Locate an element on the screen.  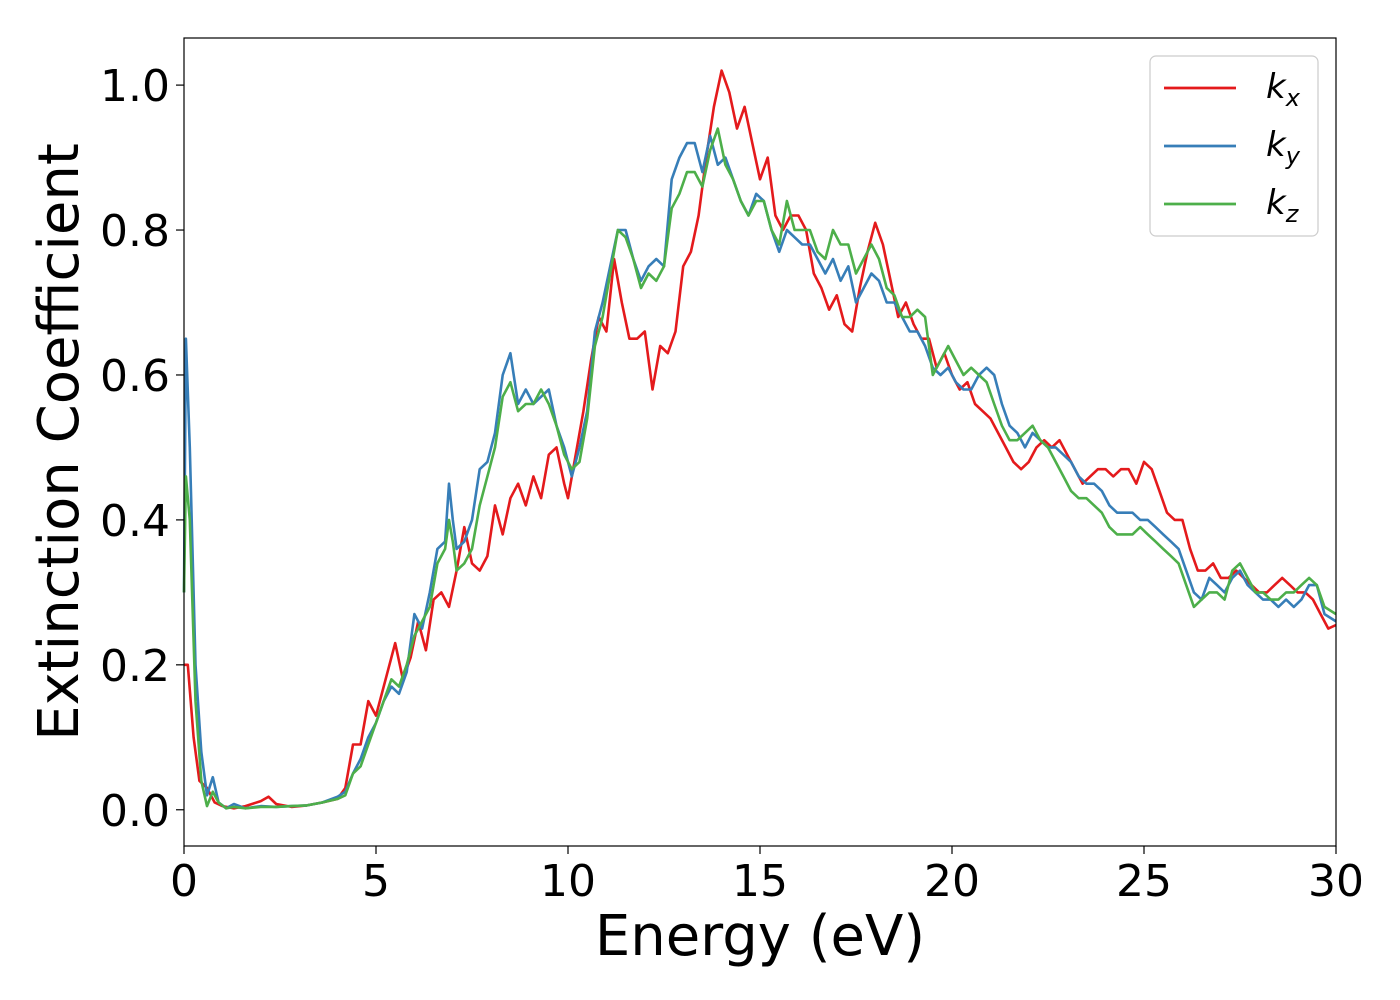
y-tick-label: 0.4 is located at coordinates (135, 521).